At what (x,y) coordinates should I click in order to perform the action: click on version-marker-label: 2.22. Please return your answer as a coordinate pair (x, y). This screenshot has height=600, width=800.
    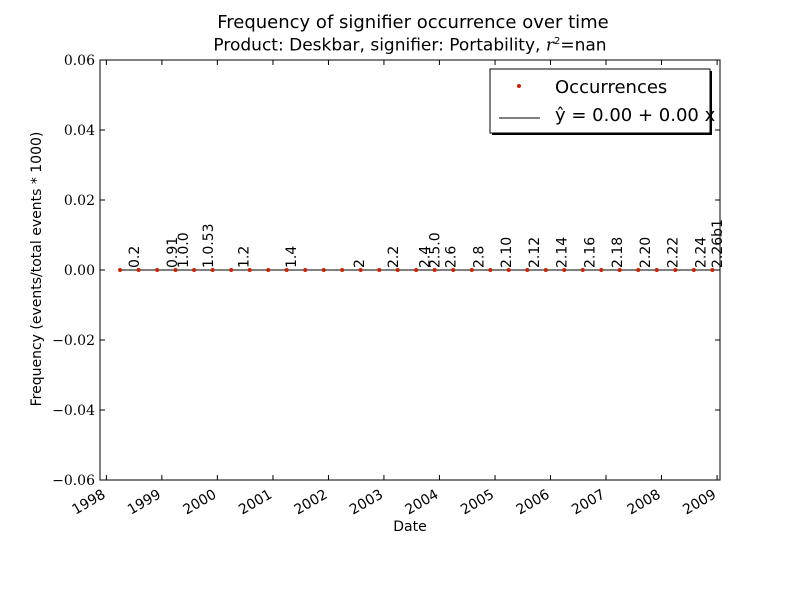
    Looking at the image, I should click on (674, 252).